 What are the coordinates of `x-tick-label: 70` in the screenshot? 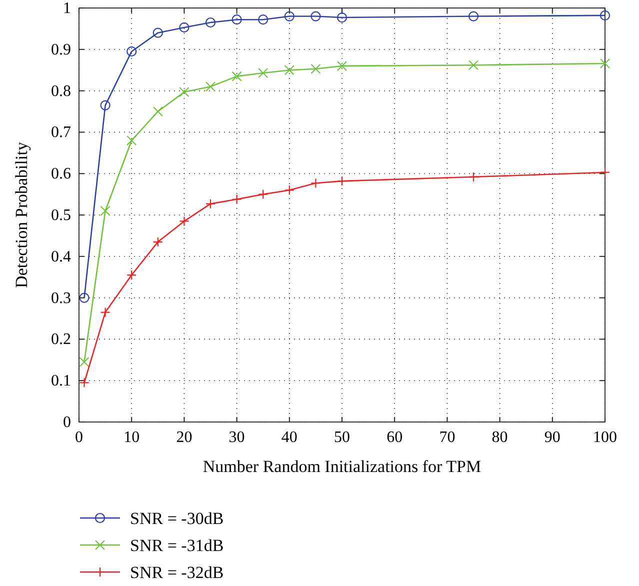 It's located at (447, 437).